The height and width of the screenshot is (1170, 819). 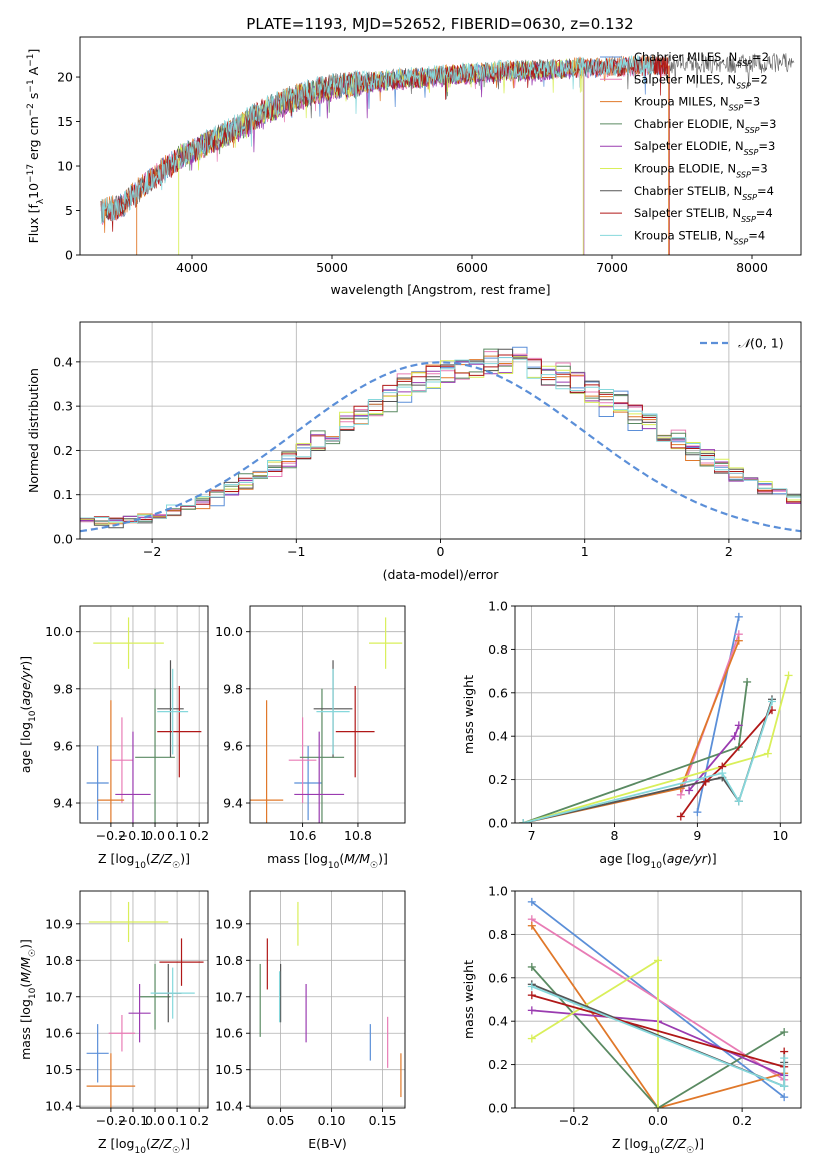 What do you see at coordinates (704, 148) in the screenshot?
I see `legend-label-salpeter-elodie: Salpeter ELODIE, NSSP=3` at bounding box center [704, 148].